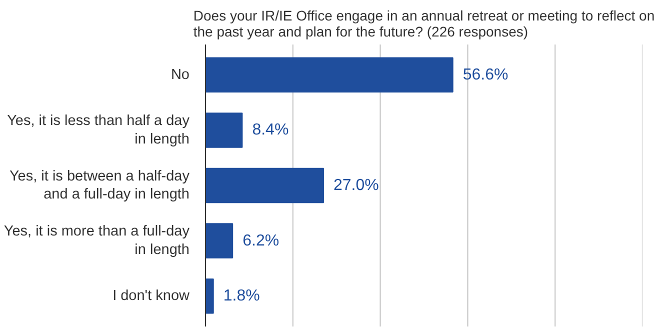 This screenshot has height=328, width=662. I want to click on y-tick-label: No, so click(180, 74).